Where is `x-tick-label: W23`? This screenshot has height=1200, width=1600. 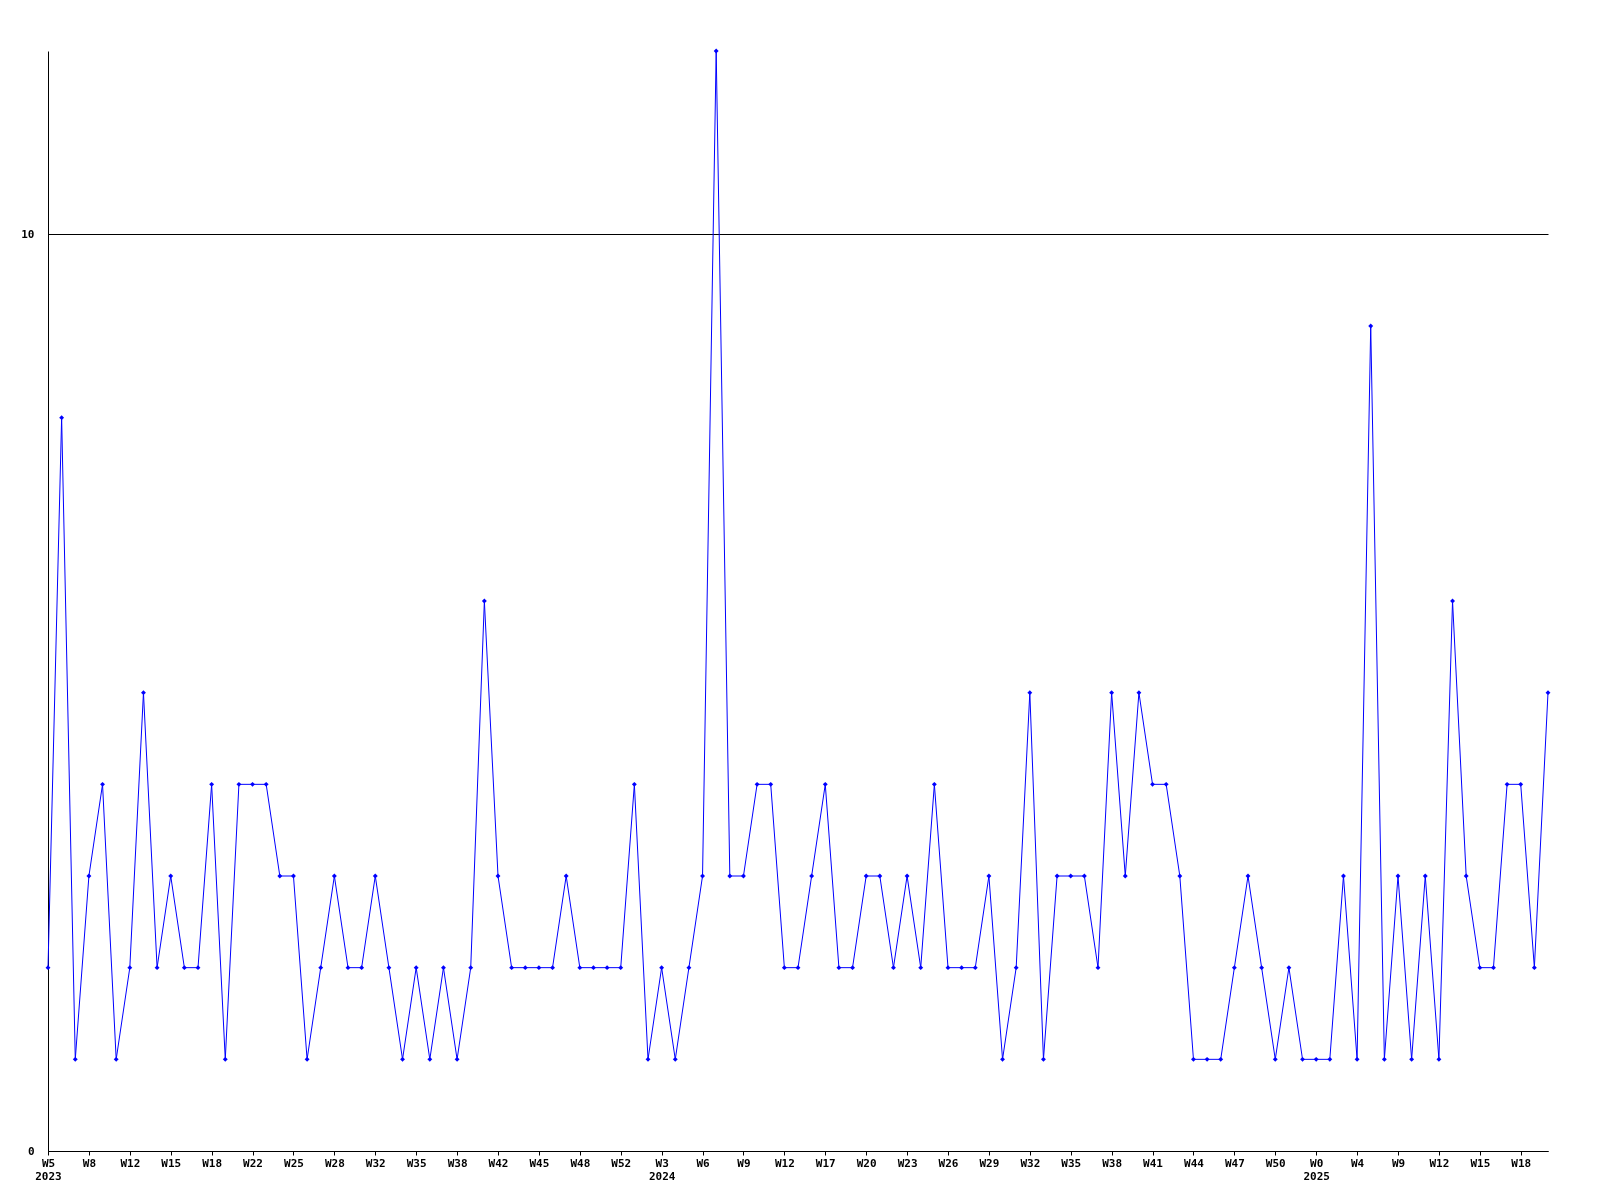
x-tick-label: W23 is located at coordinates (907, 1163).